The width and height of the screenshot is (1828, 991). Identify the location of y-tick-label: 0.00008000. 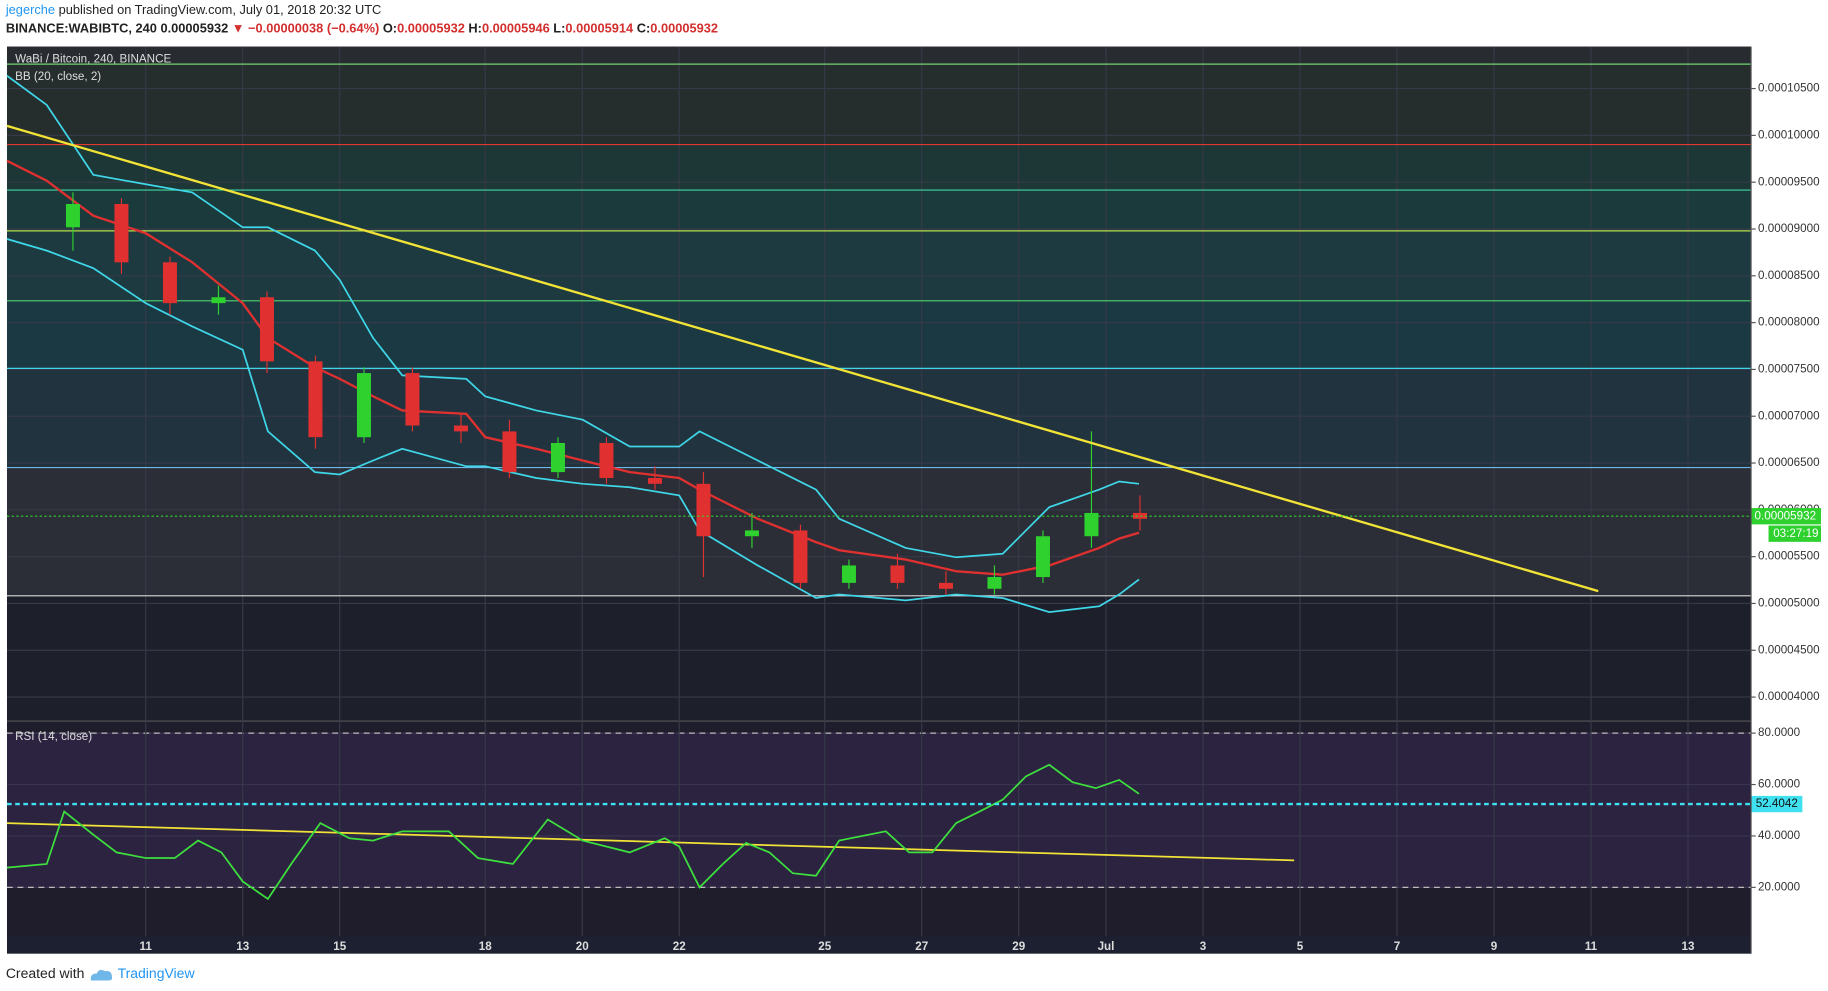
(1789, 322).